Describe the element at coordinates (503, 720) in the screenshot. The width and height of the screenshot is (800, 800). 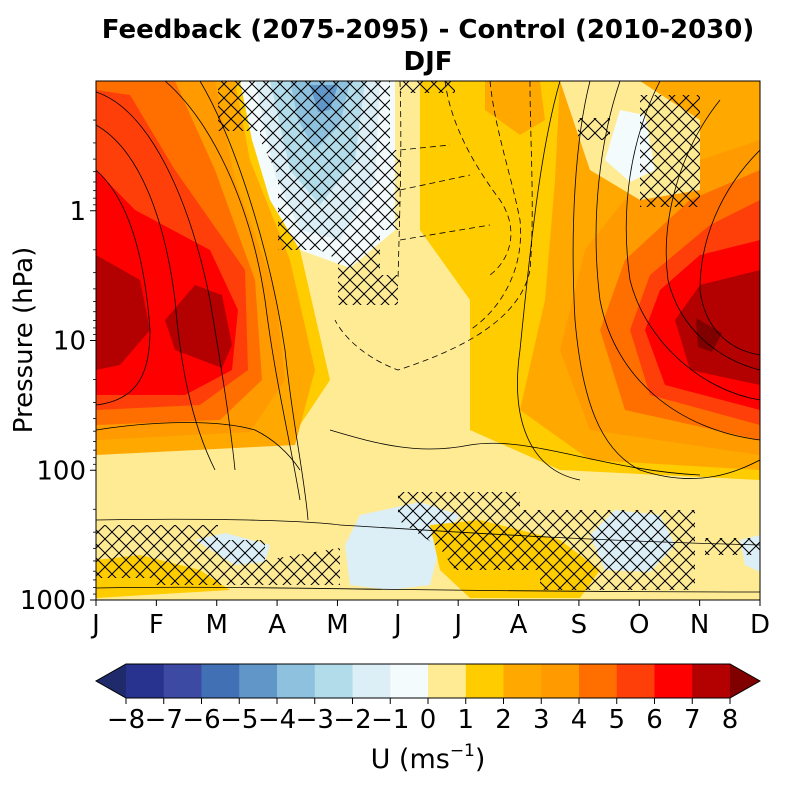
I see `colorbar-tick-label: 2` at that location.